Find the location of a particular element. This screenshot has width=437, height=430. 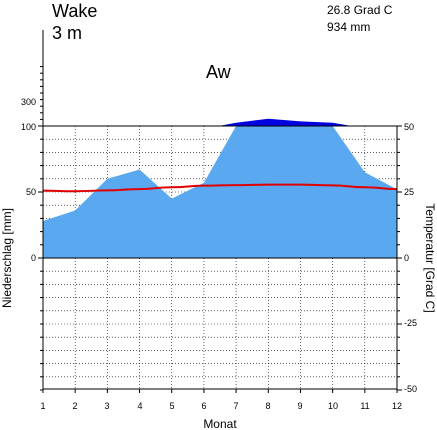

month-tick-label: 6 is located at coordinates (203, 406).